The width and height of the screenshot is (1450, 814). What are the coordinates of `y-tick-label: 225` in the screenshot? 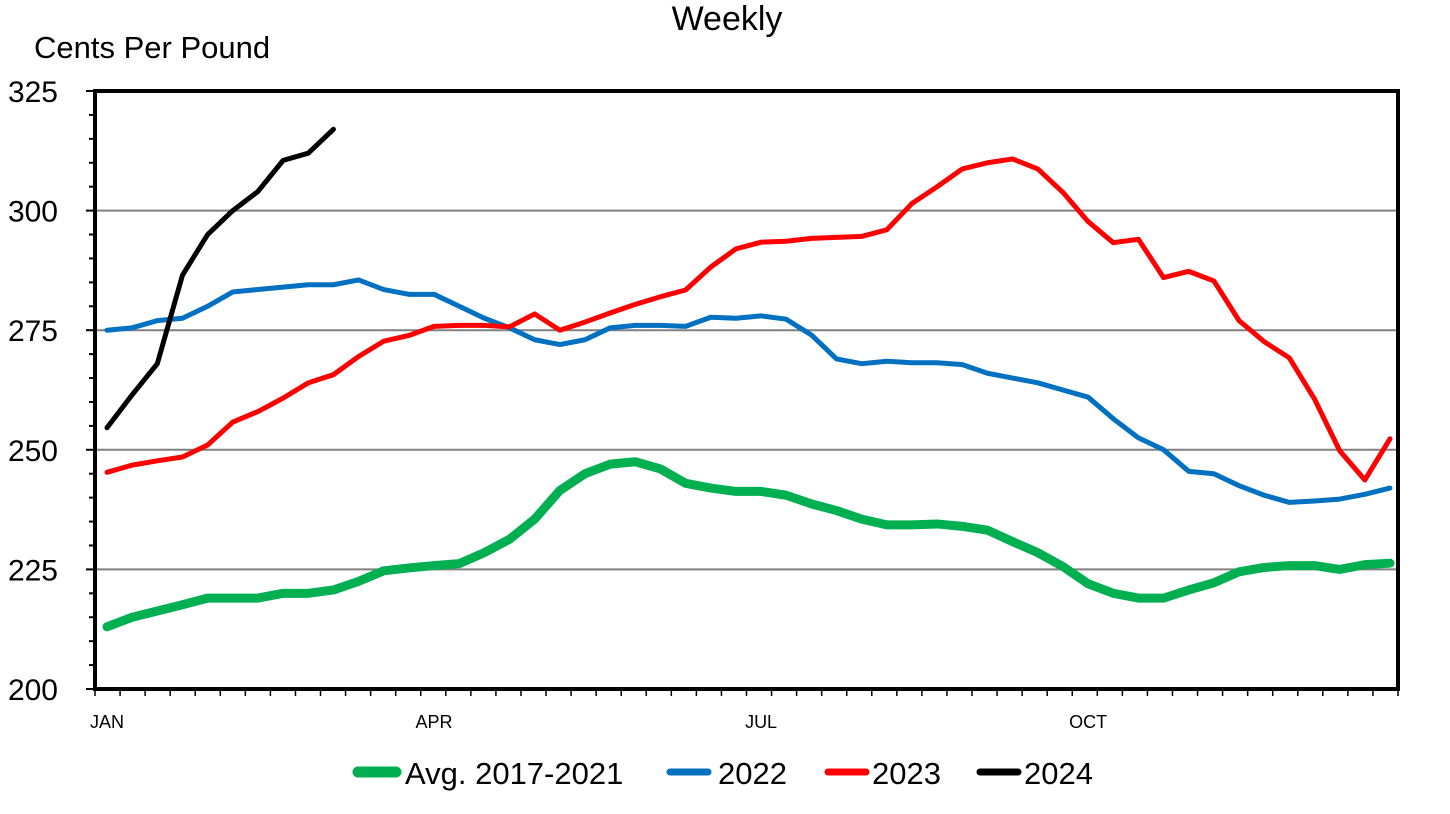 It's located at (33, 570).